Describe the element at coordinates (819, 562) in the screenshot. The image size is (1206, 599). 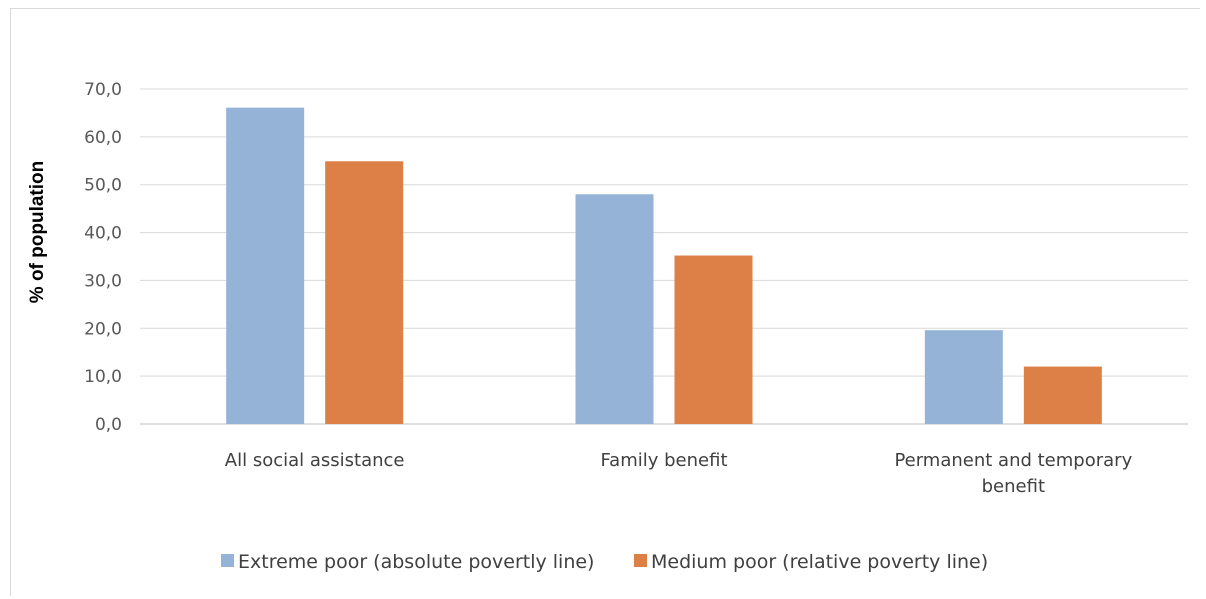
I see `legend-medium-poor-label: Medium poor (relative poverty line)` at that location.